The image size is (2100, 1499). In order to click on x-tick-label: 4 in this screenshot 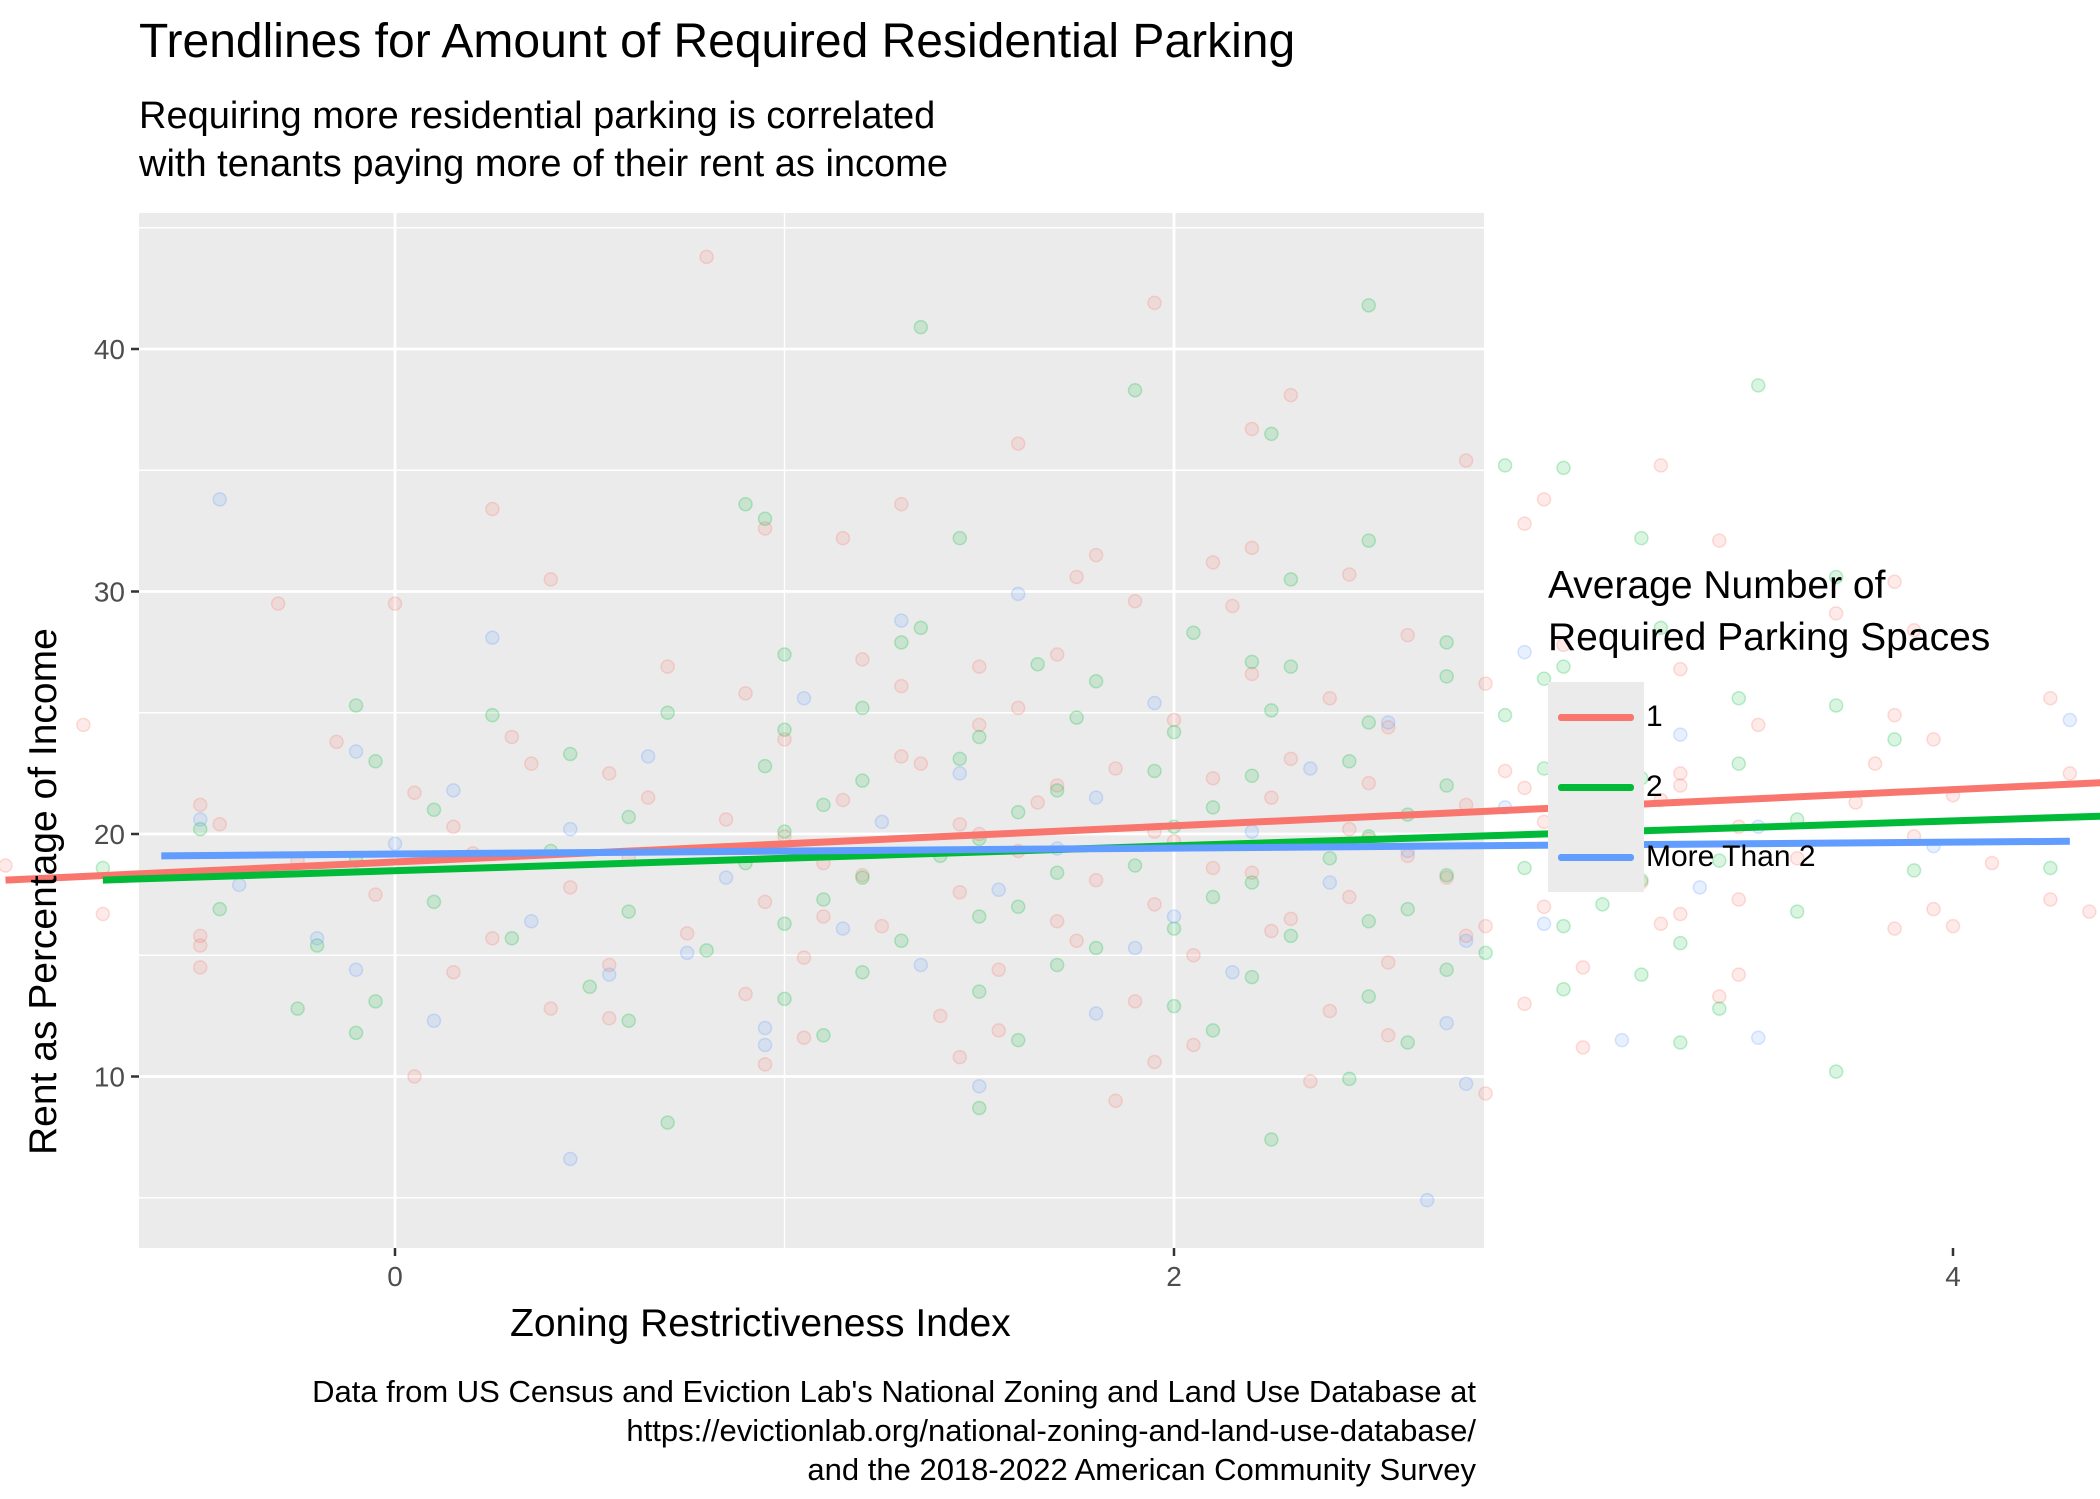, I will do `click(1953, 1276)`.